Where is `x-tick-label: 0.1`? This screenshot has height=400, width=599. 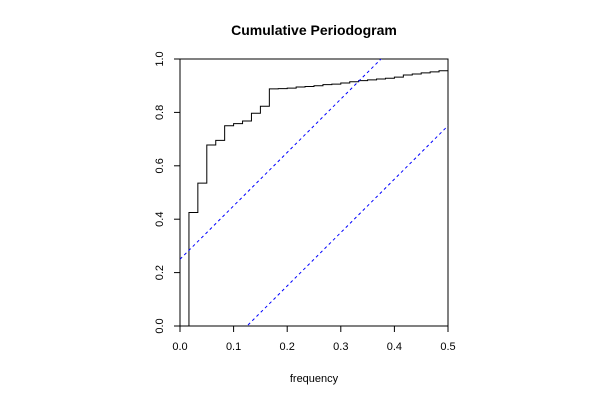
x-tick-label: 0.1 is located at coordinates (233, 347).